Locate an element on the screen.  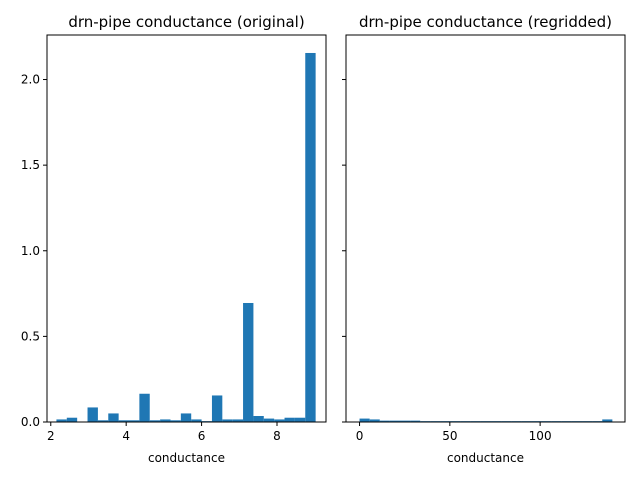
right-x-tick-label: 100 is located at coordinates (540, 436).